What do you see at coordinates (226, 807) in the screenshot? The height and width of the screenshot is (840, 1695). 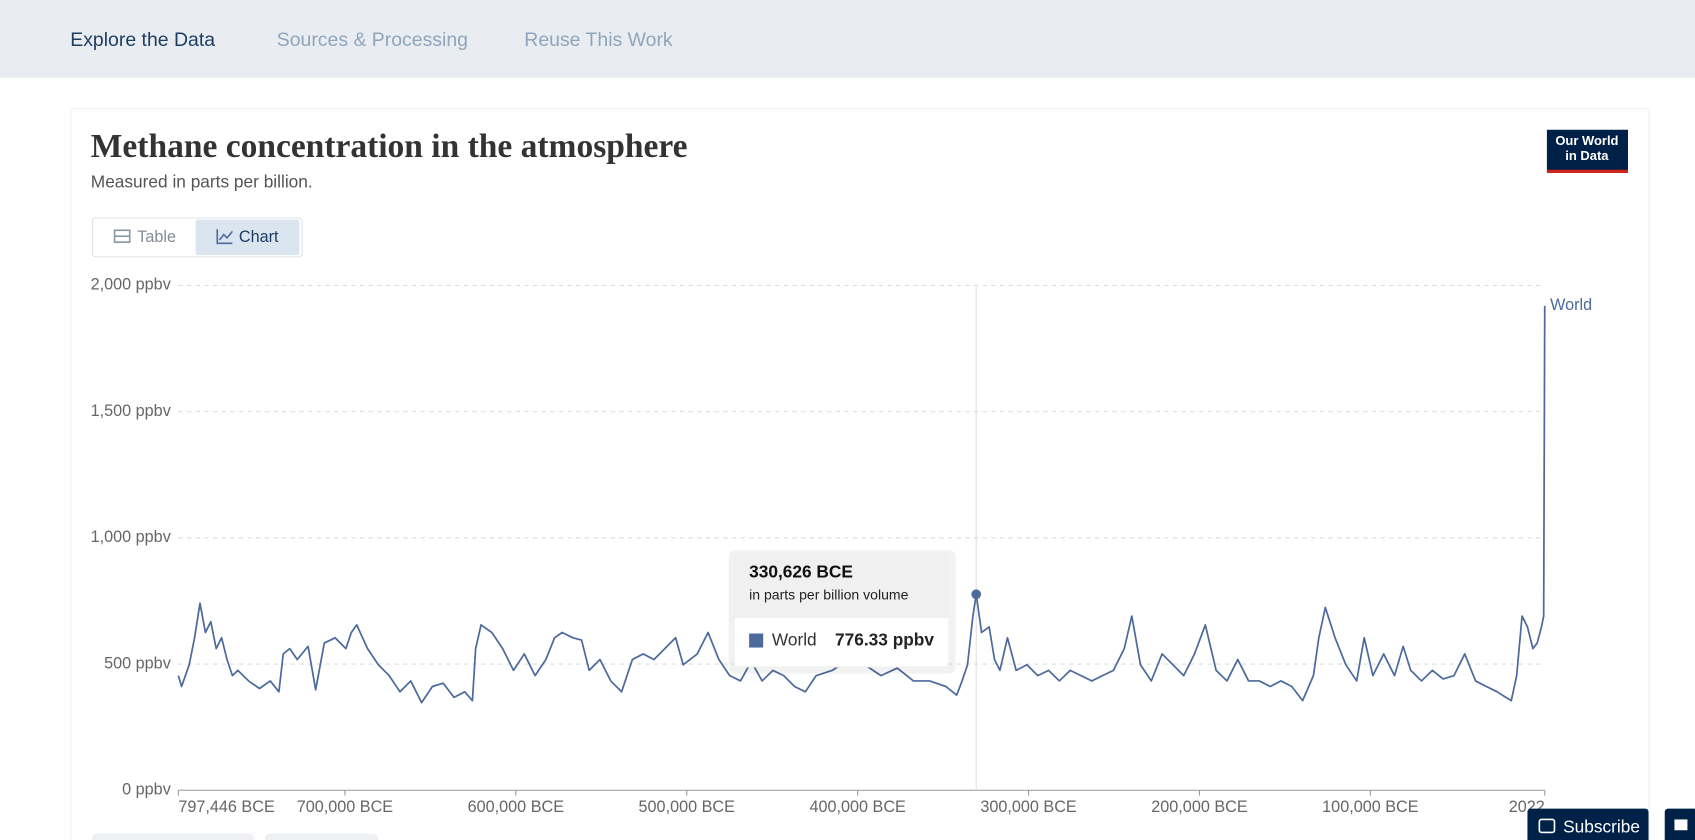 I see `x-tick-label: 797,446 BCE` at bounding box center [226, 807].